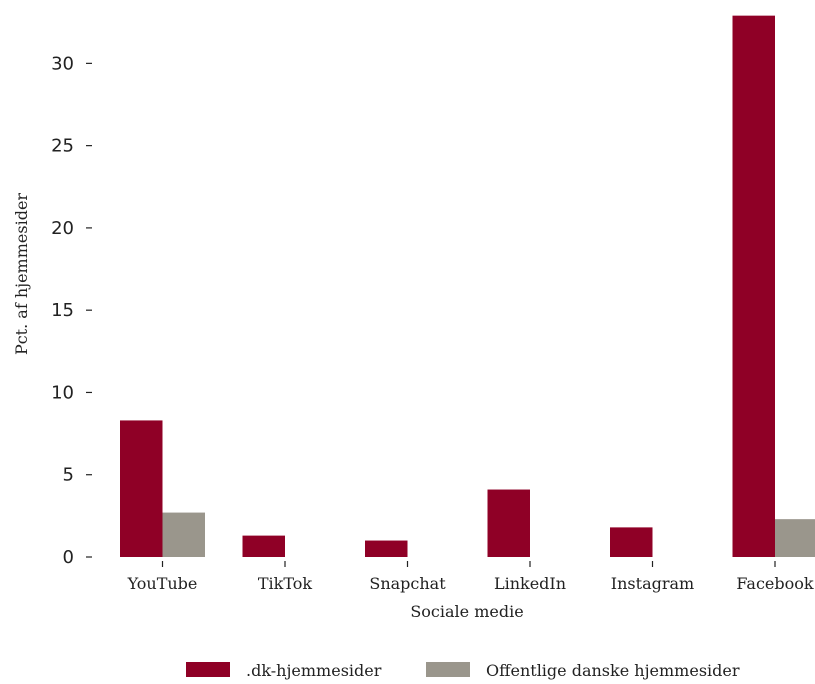 The image size is (815, 684). Describe the element at coordinates (652, 583) in the screenshot. I see `x-tick-label: Instagram` at that location.